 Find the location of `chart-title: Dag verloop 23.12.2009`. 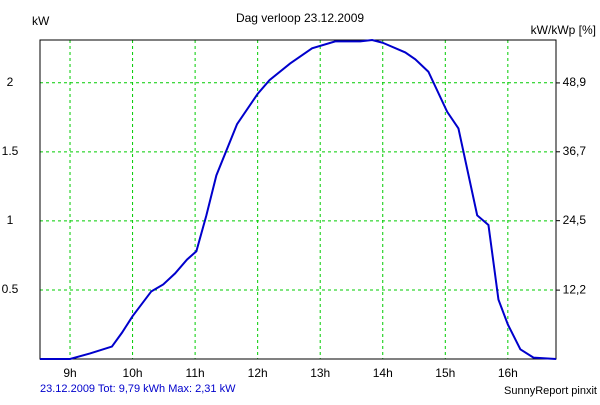

chart-title: Dag verloop 23.12.2009 is located at coordinates (300, 18).